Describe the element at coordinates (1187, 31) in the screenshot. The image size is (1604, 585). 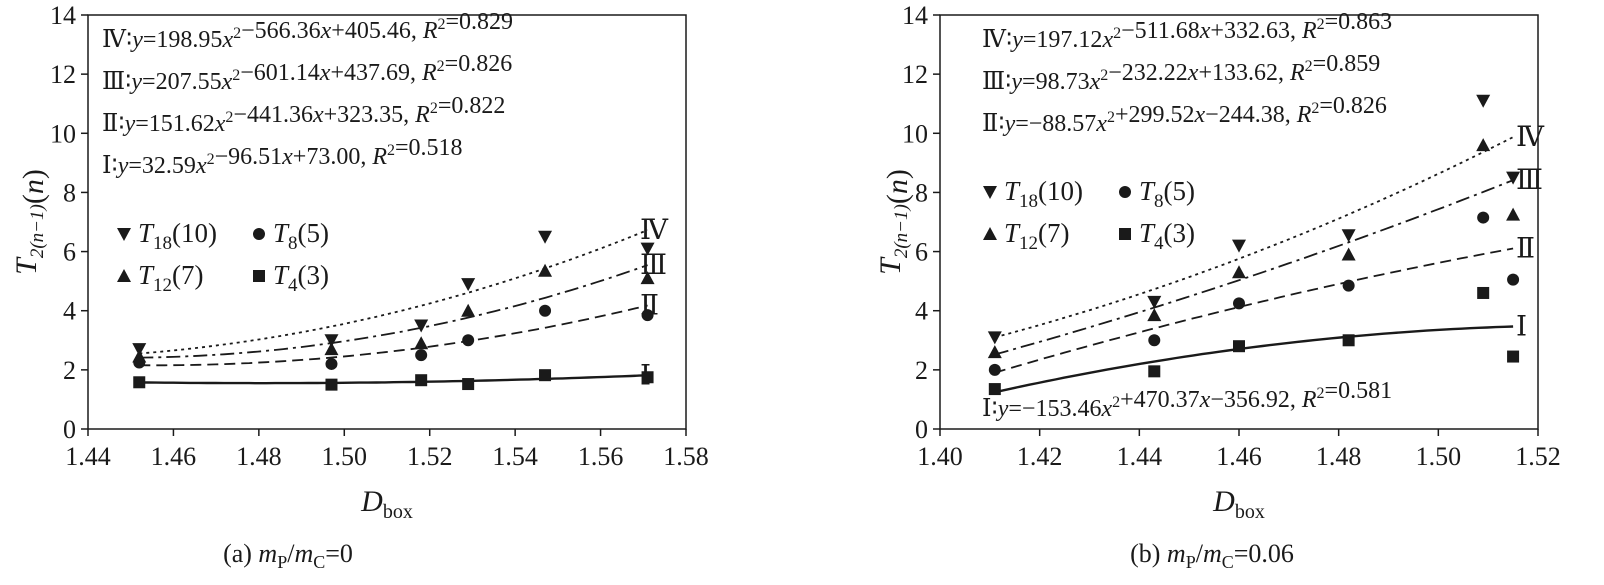
I see `fit-equation: Ⅳ∶y=197.12x2−511.68x+332.63, R2=0.863` at that location.